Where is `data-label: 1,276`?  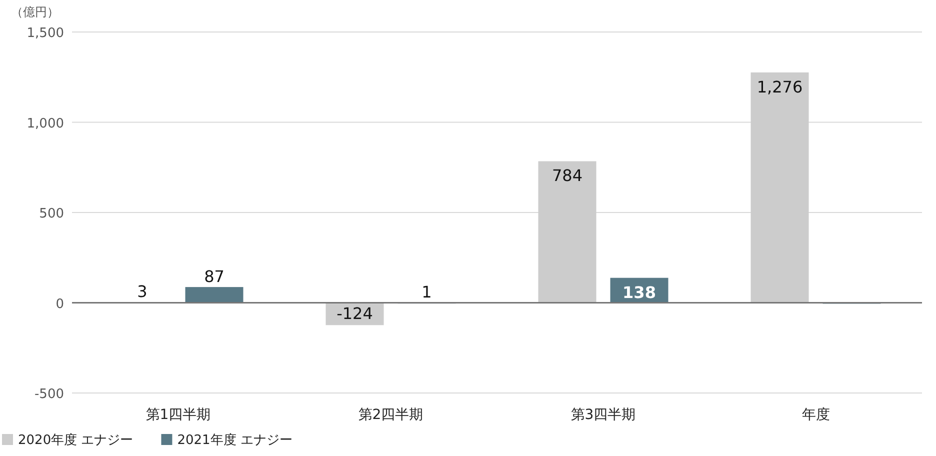
data-label: 1,276 is located at coordinates (779, 86).